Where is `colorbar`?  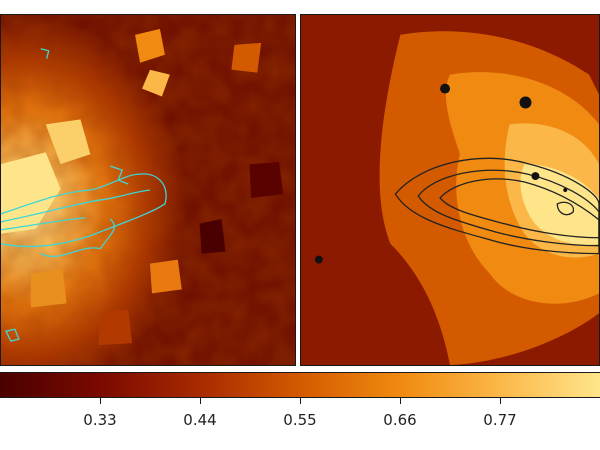 colorbar is located at coordinates (300, 385).